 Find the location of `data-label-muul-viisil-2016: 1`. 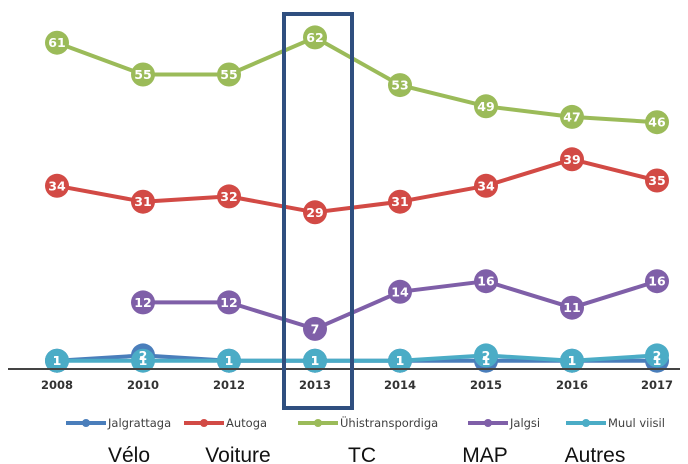

data-label-muul-viisil-2016: 1 is located at coordinates (572, 360).